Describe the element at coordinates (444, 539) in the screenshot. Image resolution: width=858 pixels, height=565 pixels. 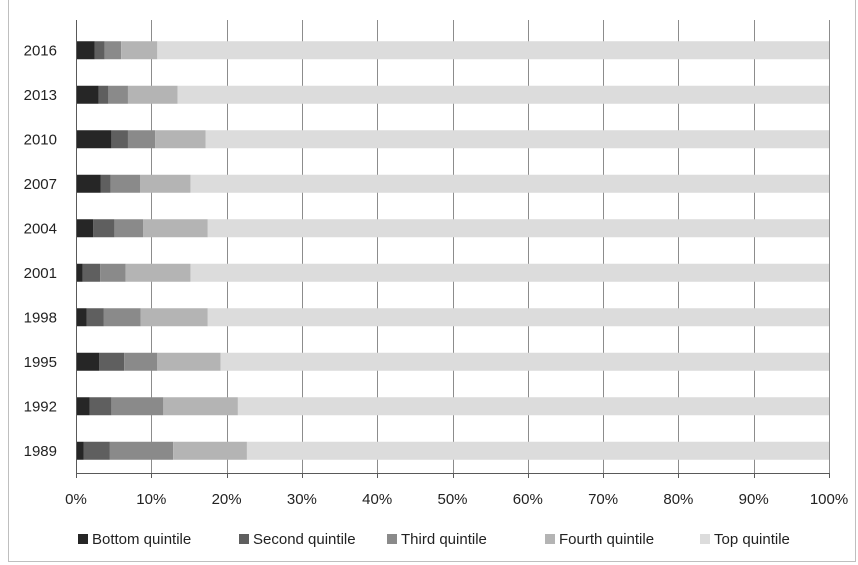
I see `legend-label: Third quintile` at that location.